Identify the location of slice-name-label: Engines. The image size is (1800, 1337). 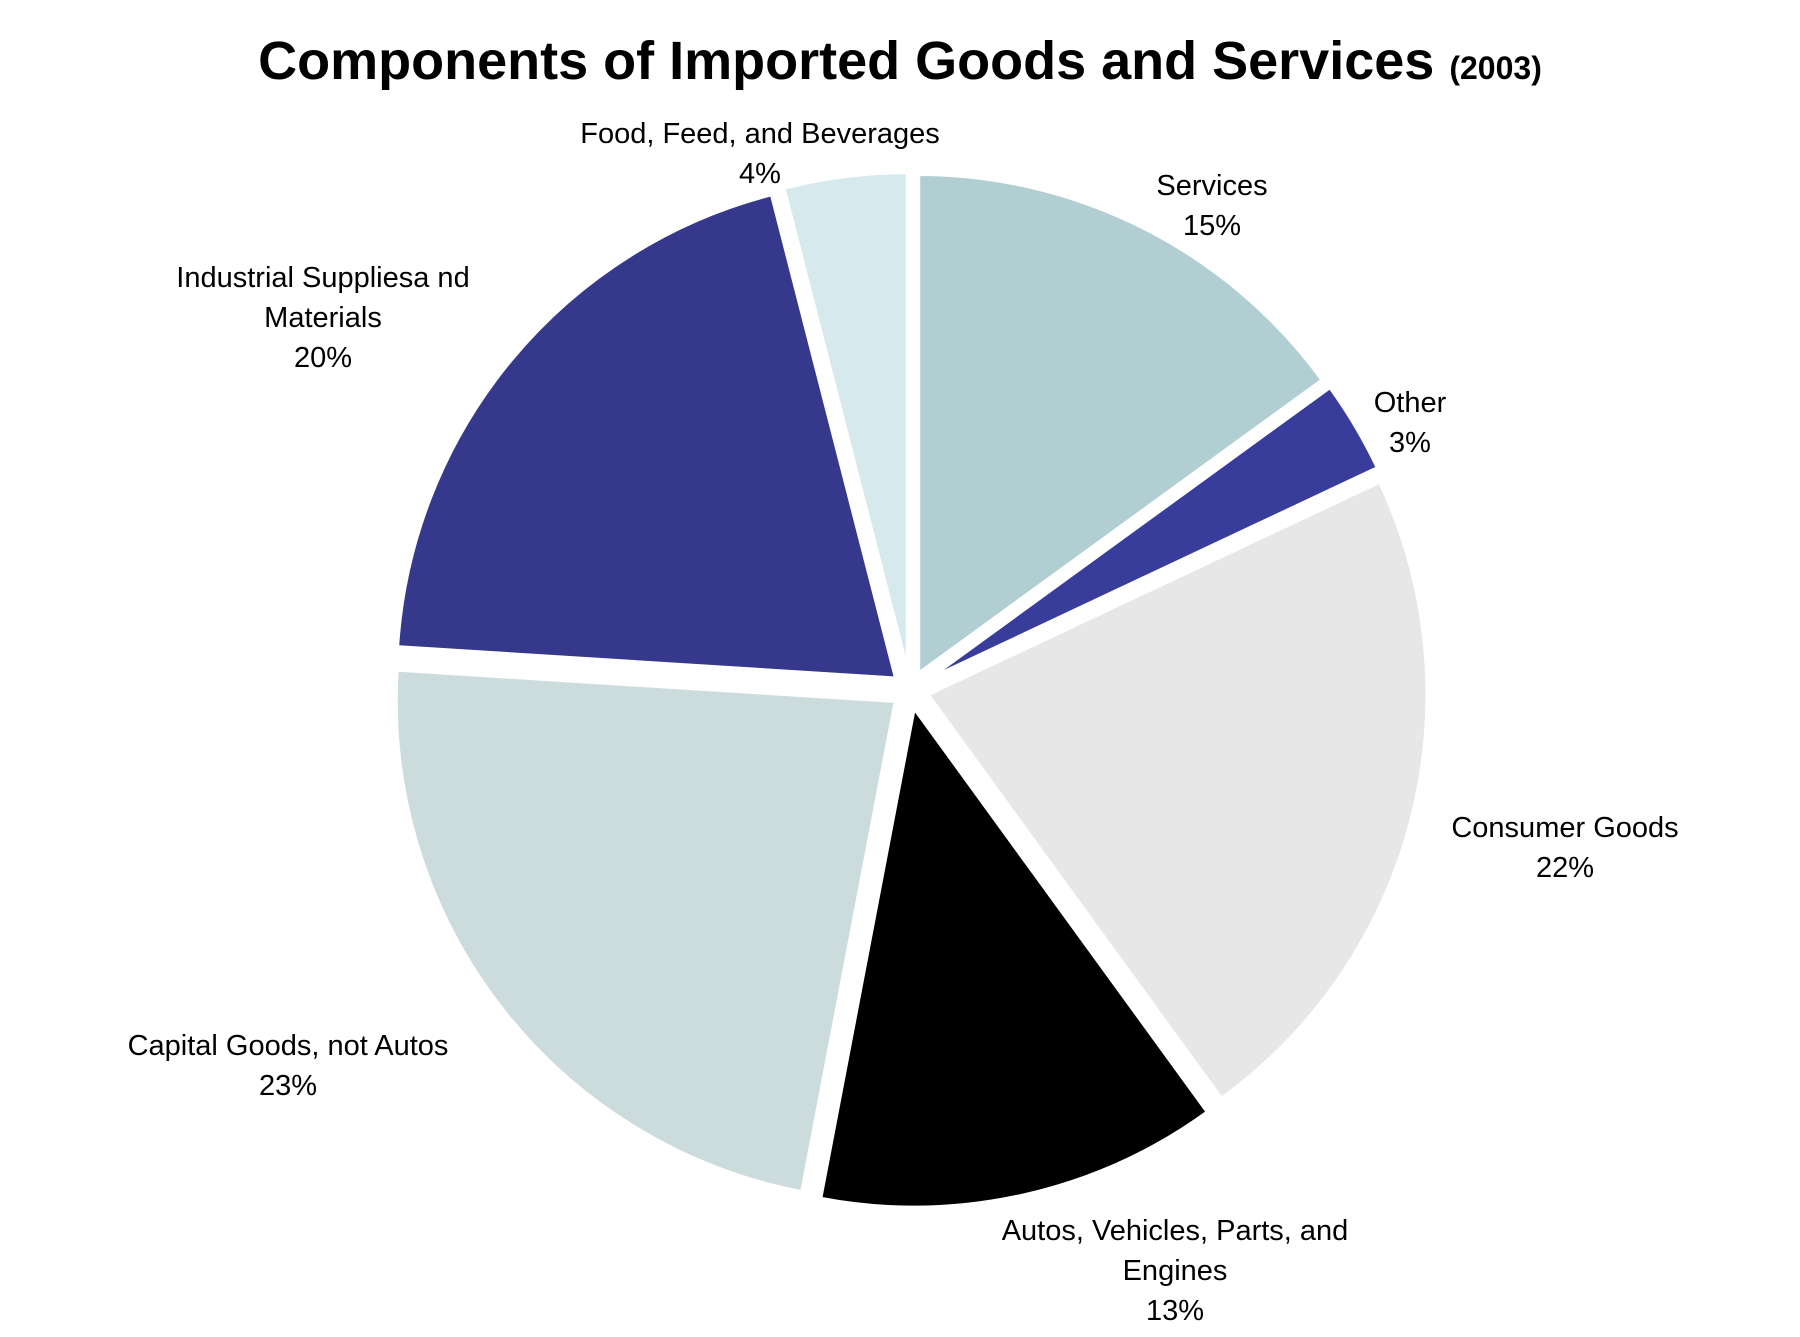
(1175, 1271).